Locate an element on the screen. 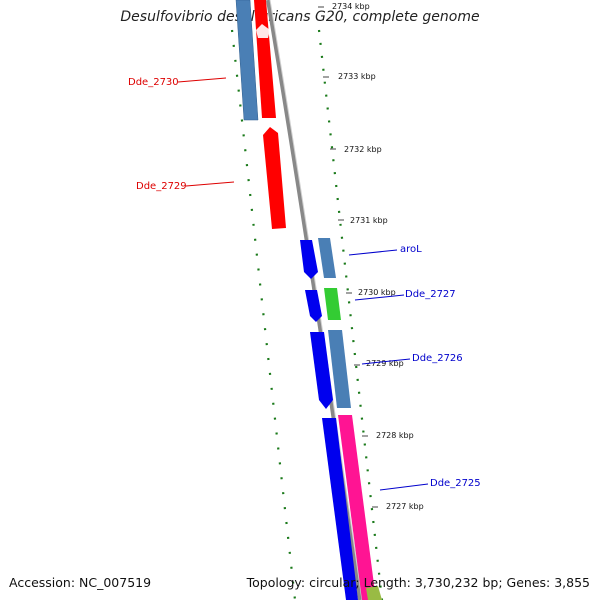 The height and width of the screenshot is (600, 600). gc-content-track-inner is located at coordinates (263, 314).